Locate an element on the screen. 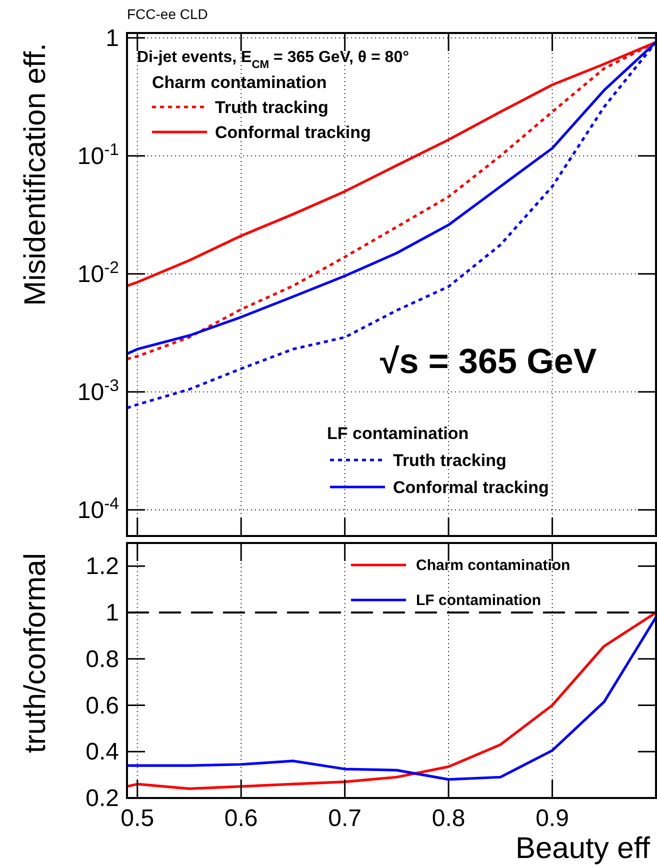 The width and height of the screenshot is (657, 865). legend-label: LF contamination is located at coordinates (478, 600).